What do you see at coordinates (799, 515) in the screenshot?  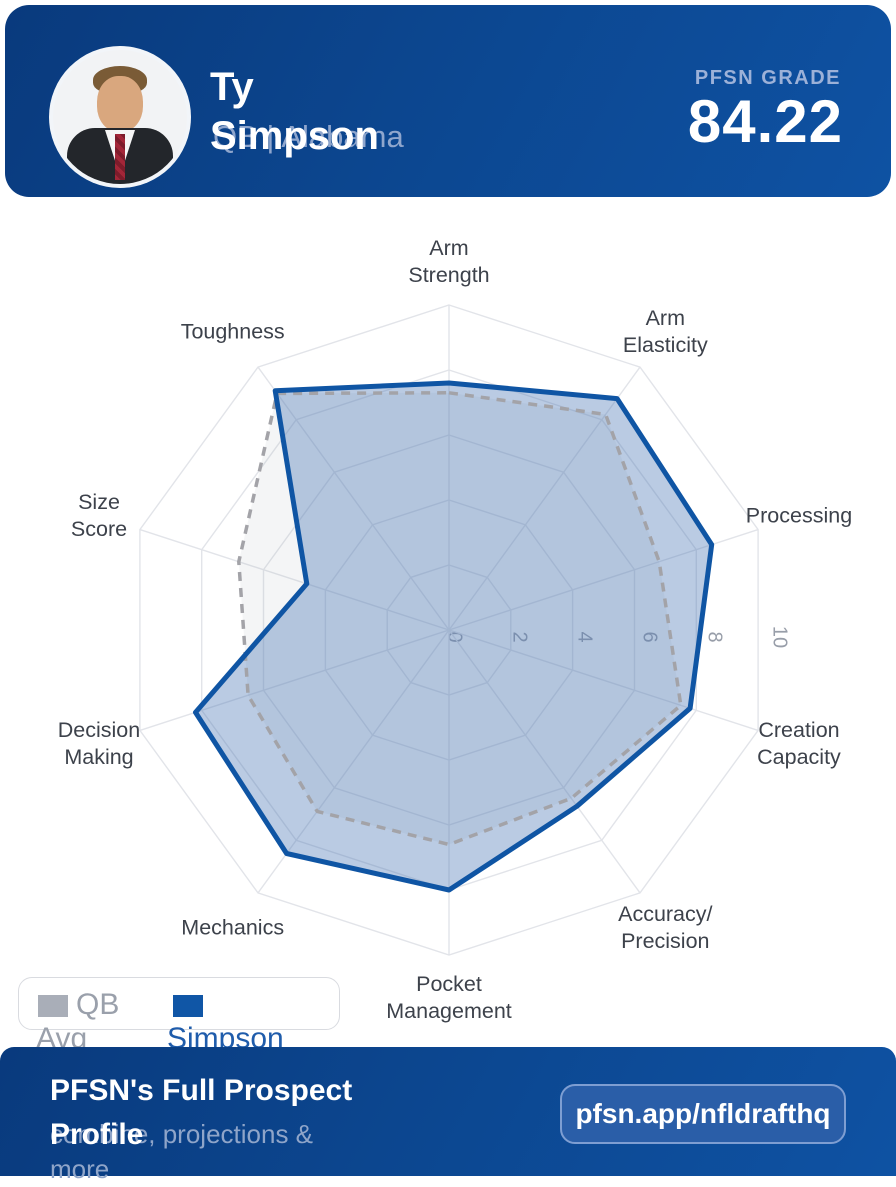 I see `axis-label-processing: Processing` at bounding box center [799, 515].